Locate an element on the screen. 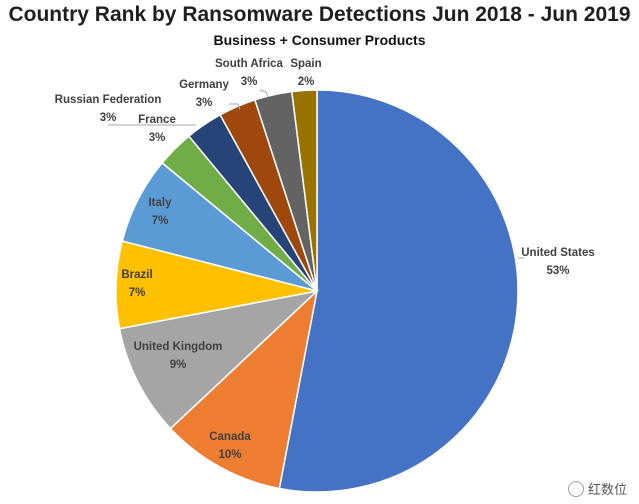 This screenshot has width=639, height=504. wechat-icon is located at coordinates (575, 489).